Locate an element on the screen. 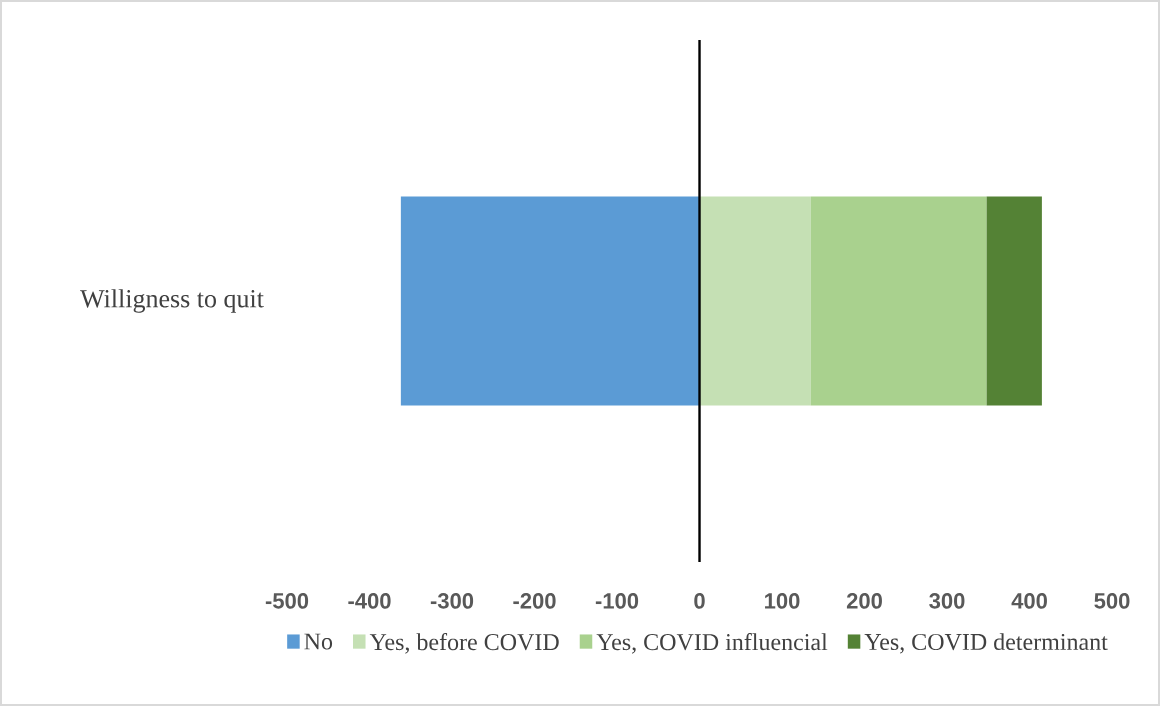 The image size is (1160, 706). x-tick-label: 0 is located at coordinates (699, 601).